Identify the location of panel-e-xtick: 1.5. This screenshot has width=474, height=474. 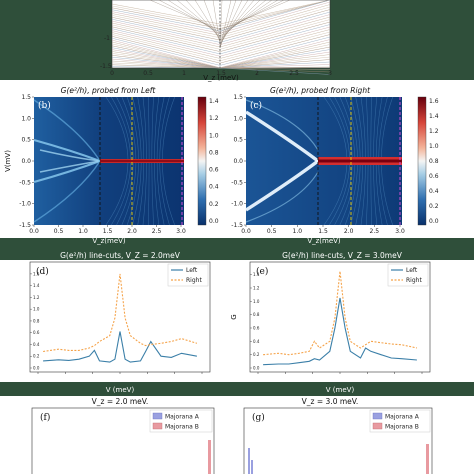
(422, 378).